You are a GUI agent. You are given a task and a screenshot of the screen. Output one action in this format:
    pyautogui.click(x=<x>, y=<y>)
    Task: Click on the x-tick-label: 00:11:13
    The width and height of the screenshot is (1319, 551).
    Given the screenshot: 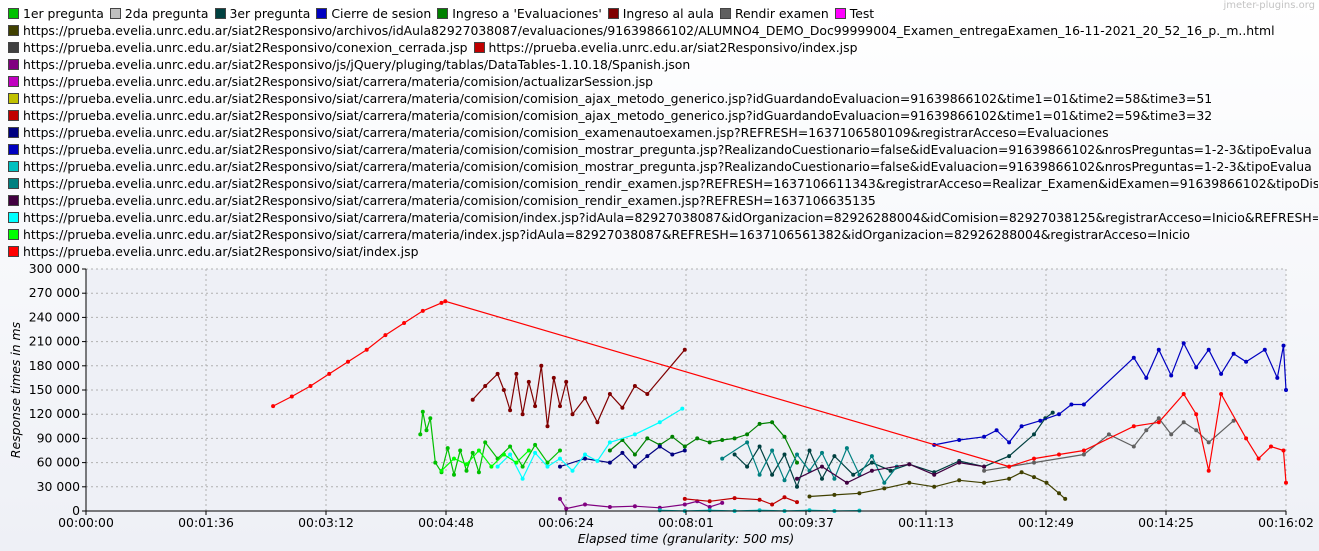 What is the action you would take?
    pyautogui.click(x=926, y=522)
    